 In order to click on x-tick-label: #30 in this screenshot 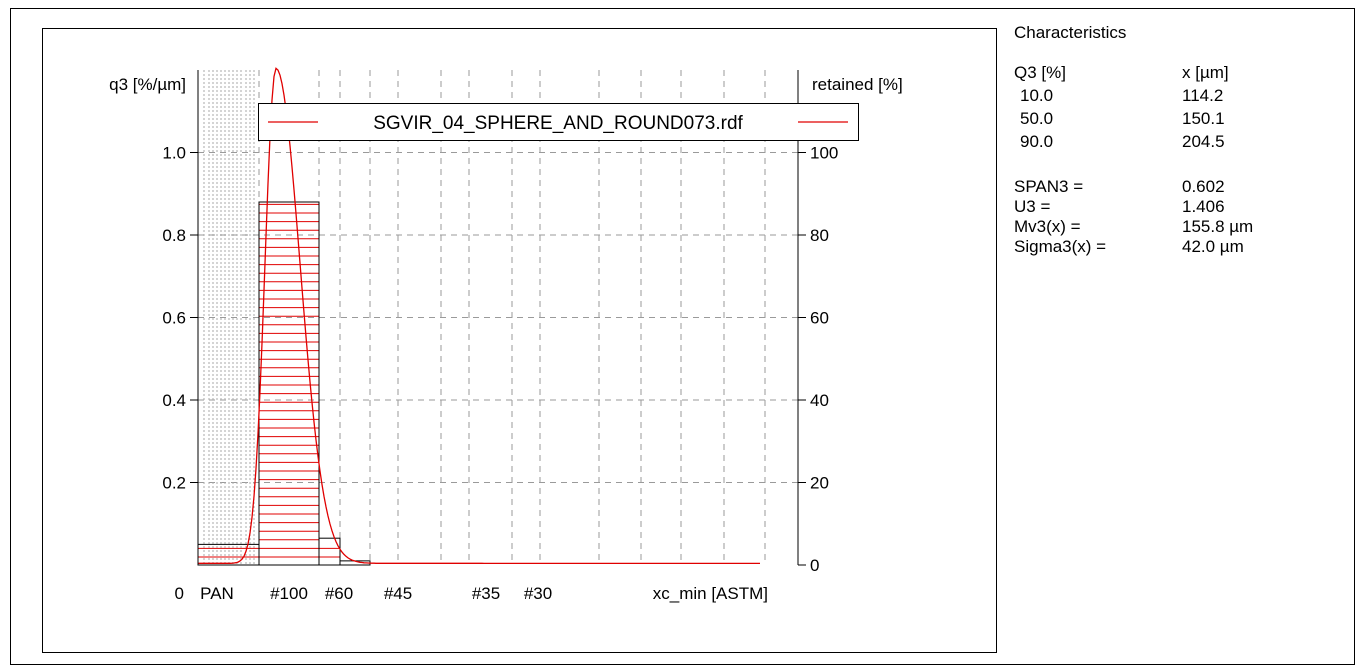, I will do `click(538, 593)`.